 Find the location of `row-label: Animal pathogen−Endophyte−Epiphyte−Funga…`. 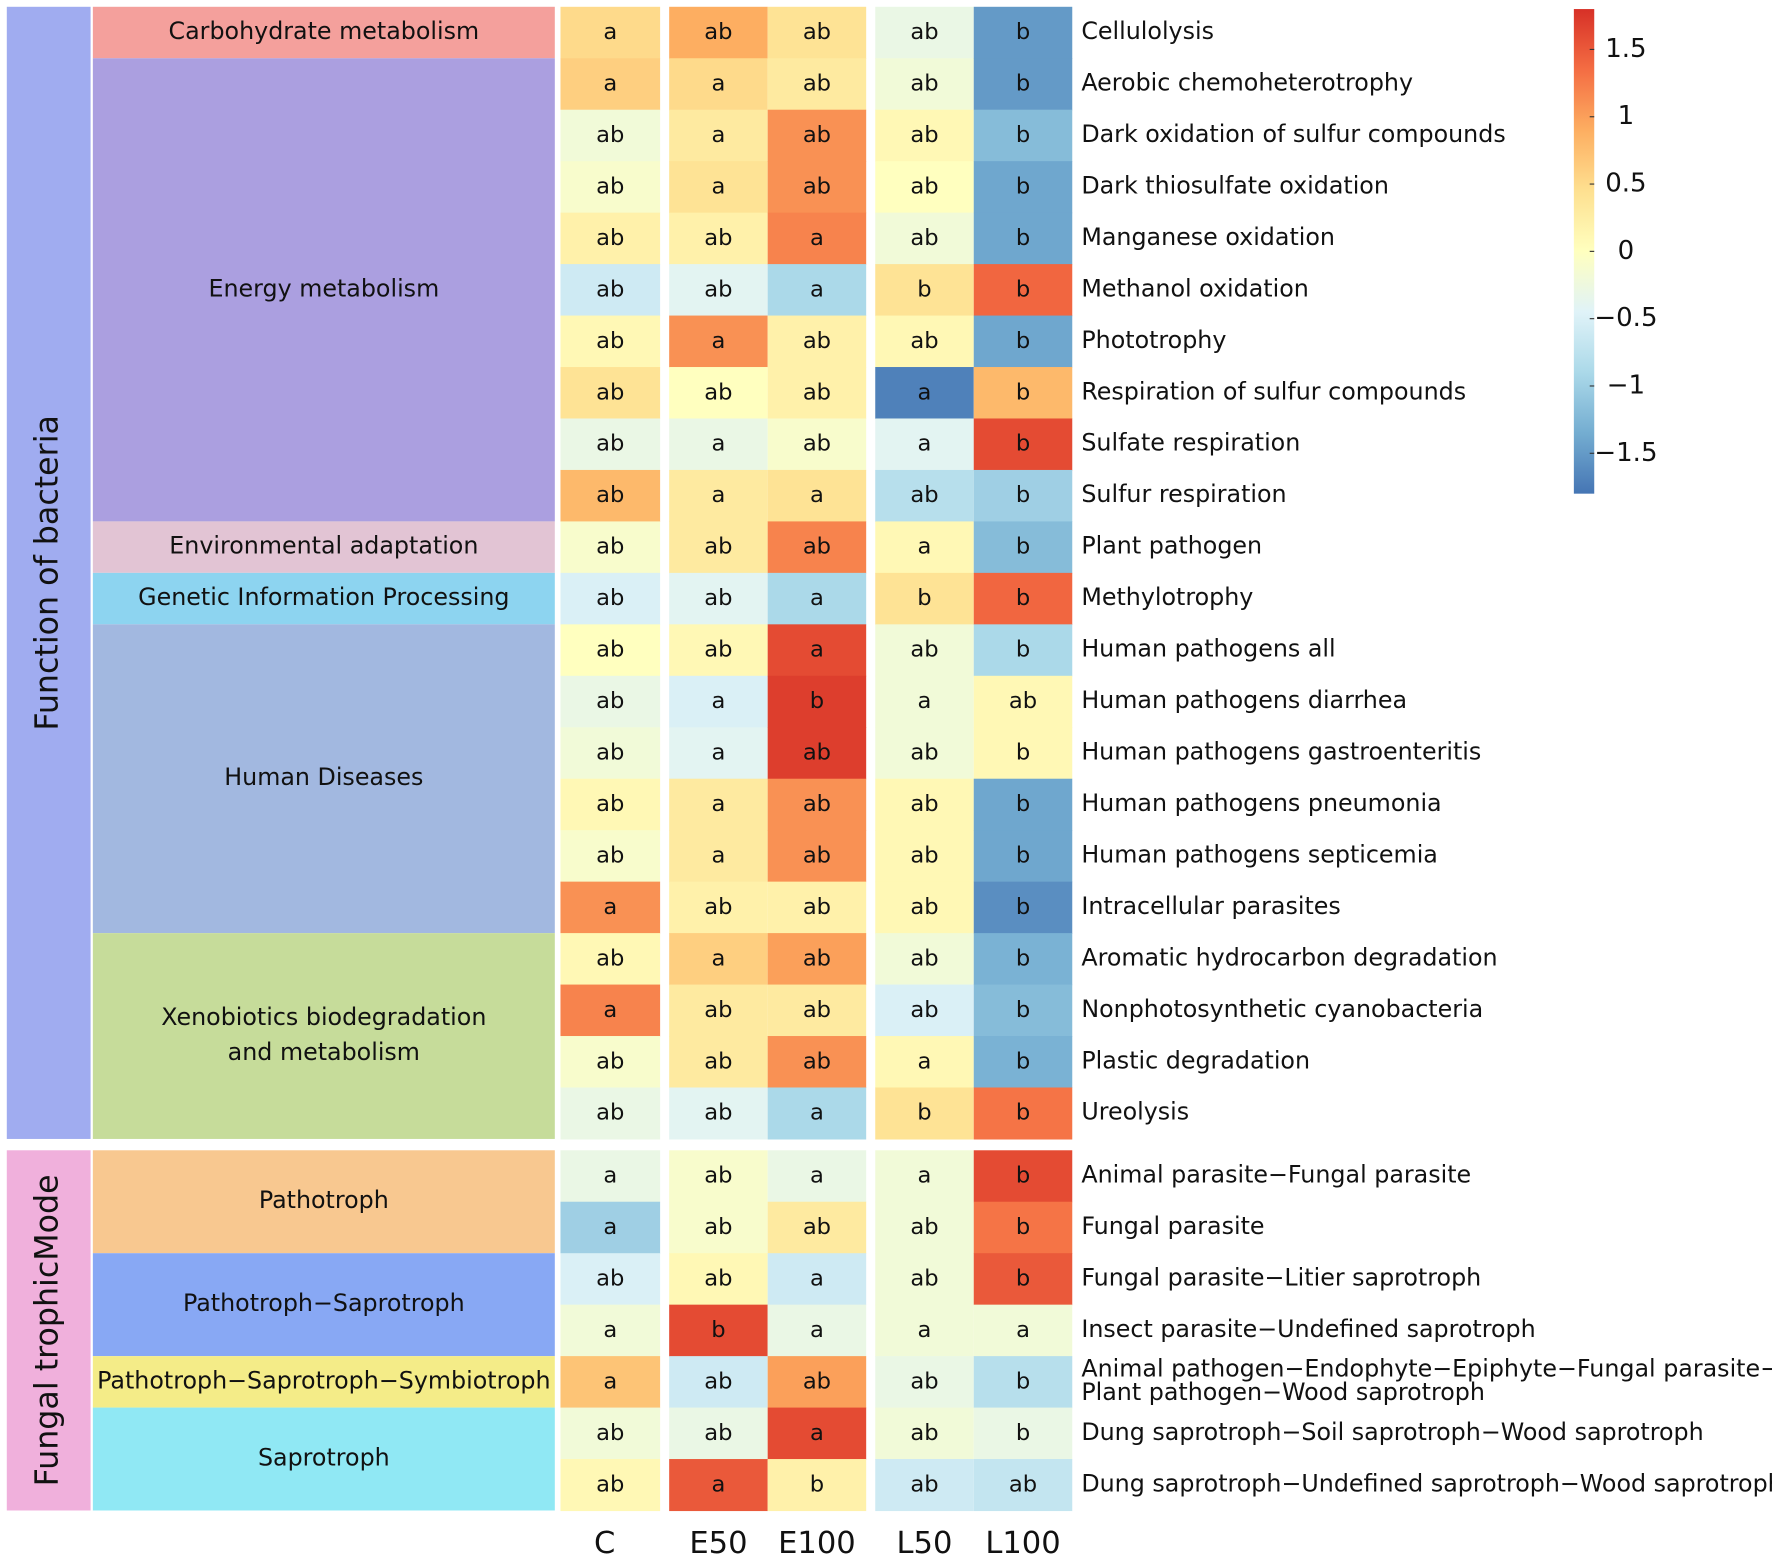

row-label: Animal pathogen−Endophyte−Epiphyte−Funga… is located at coordinates (1426, 1368).